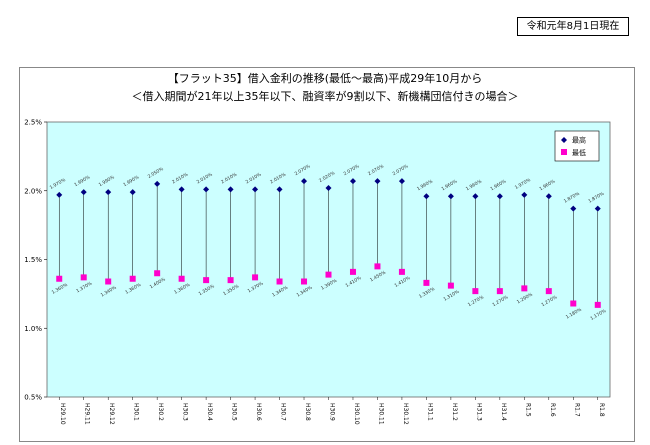 This screenshot has height=445, width=650. Describe the element at coordinates (579, 140) in the screenshot. I see `legend-high-label: 最高` at that location.